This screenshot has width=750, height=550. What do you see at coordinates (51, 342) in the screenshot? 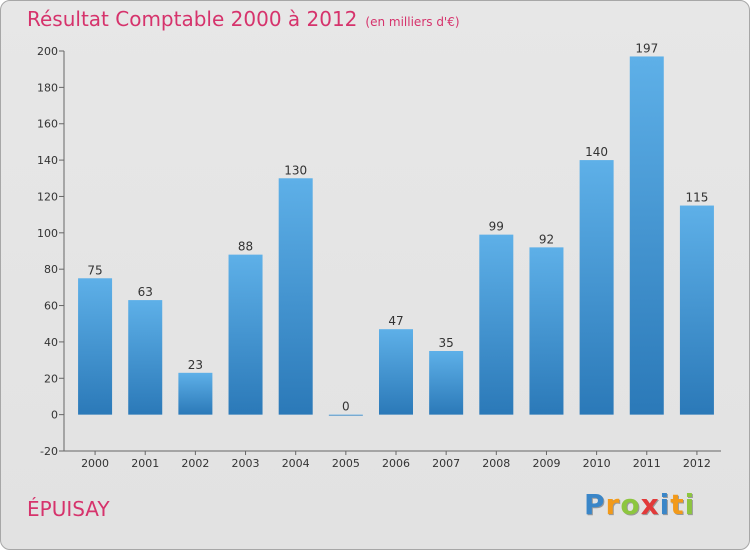
I see `y-tick-label: 40` at bounding box center [51, 342].